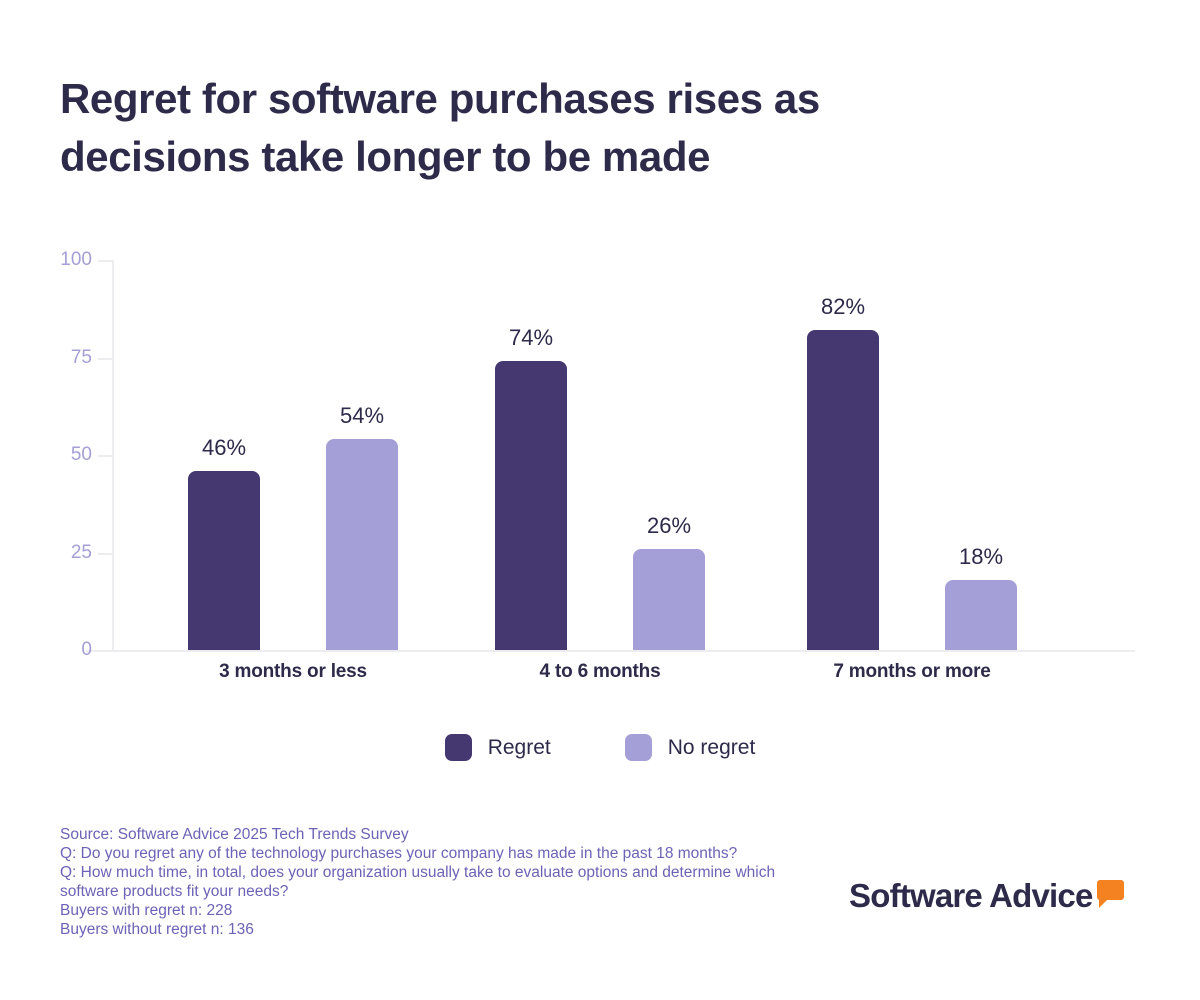 The height and width of the screenshot is (1000, 1200). Describe the element at coordinates (600, 747) in the screenshot. I see `chart-legend: Regret No regret` at that location.